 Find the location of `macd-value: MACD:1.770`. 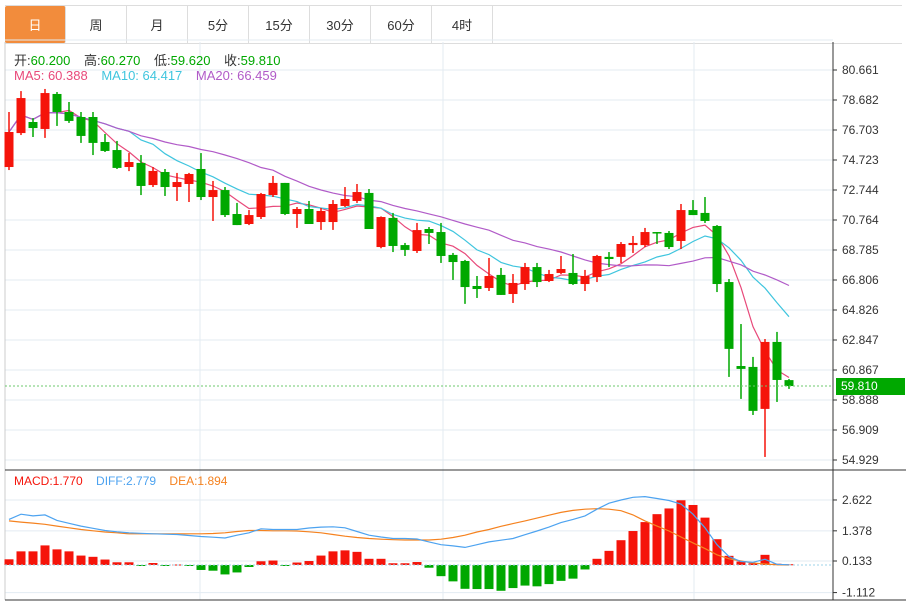

macd-value: MACD:1.770 is located at coordinates (48, 481).